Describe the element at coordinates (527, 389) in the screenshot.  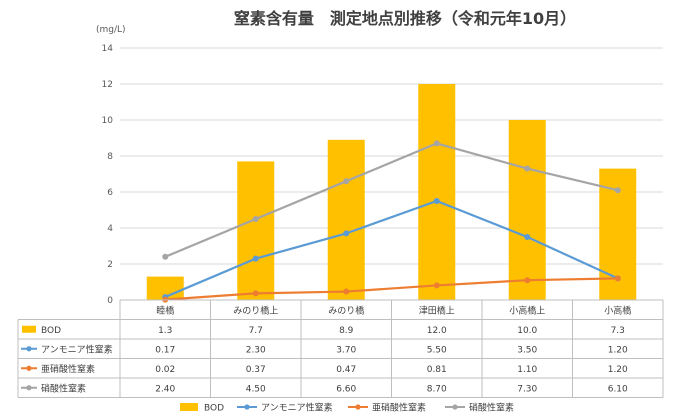
I see `data-value-cell: 7.30` at that location.